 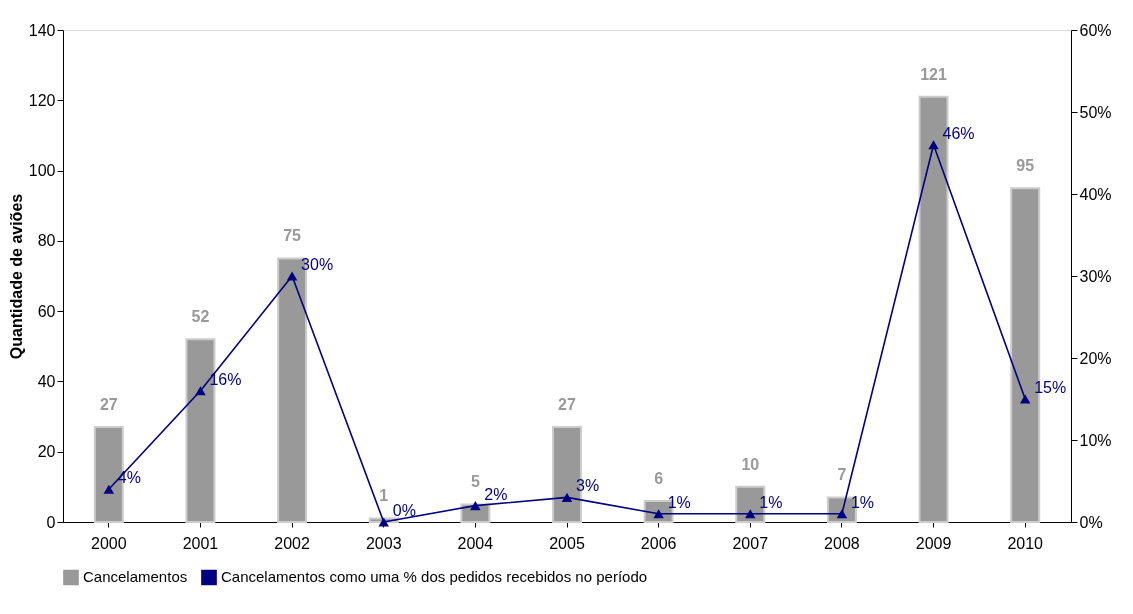 I want to click on data-label: 0%, so click(x=404, y=510).